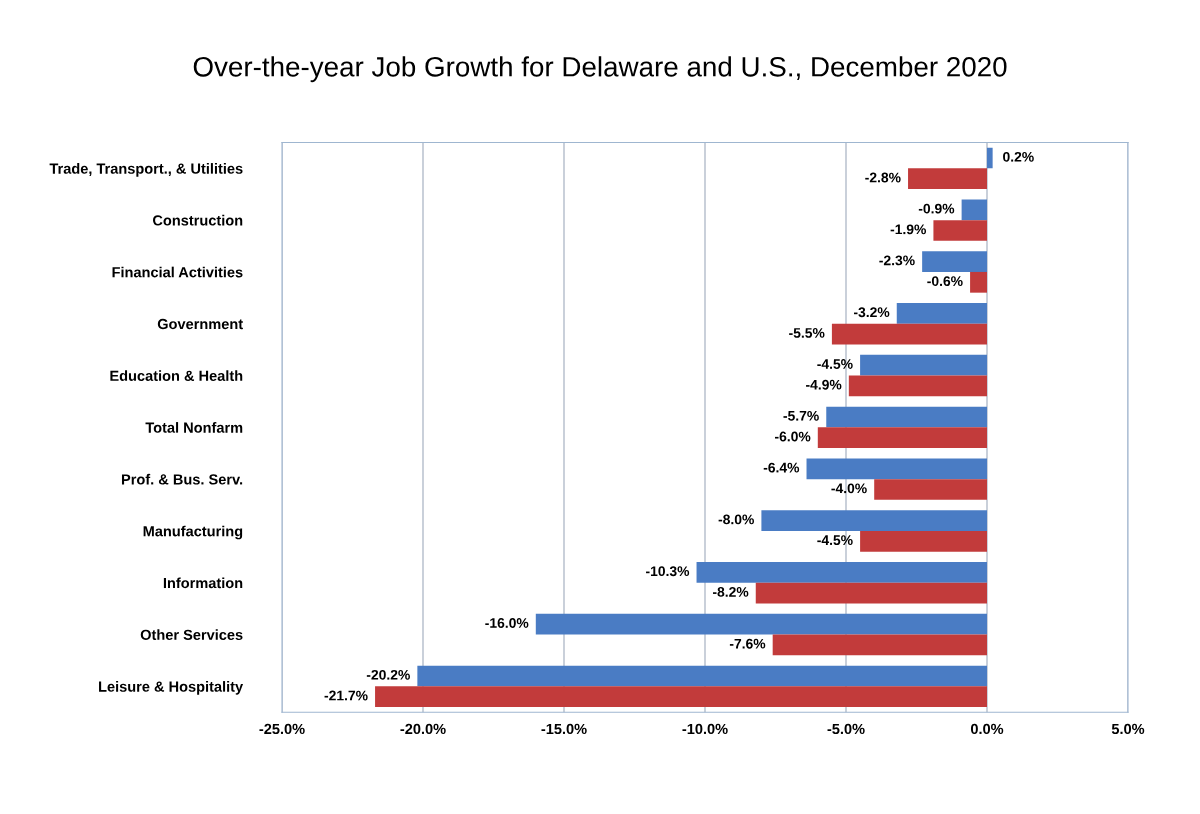 This screenshot has height=814, width=1200. What do you see at coordinates (507, 623) in the screenshot?
I see `data-label: -16.0%` at bounding box center [507, 623].